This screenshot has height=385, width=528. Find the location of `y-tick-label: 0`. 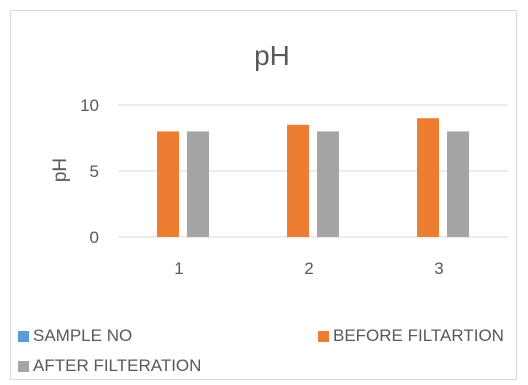

y-tick-label: 0 is located at coordinates (94, 237).